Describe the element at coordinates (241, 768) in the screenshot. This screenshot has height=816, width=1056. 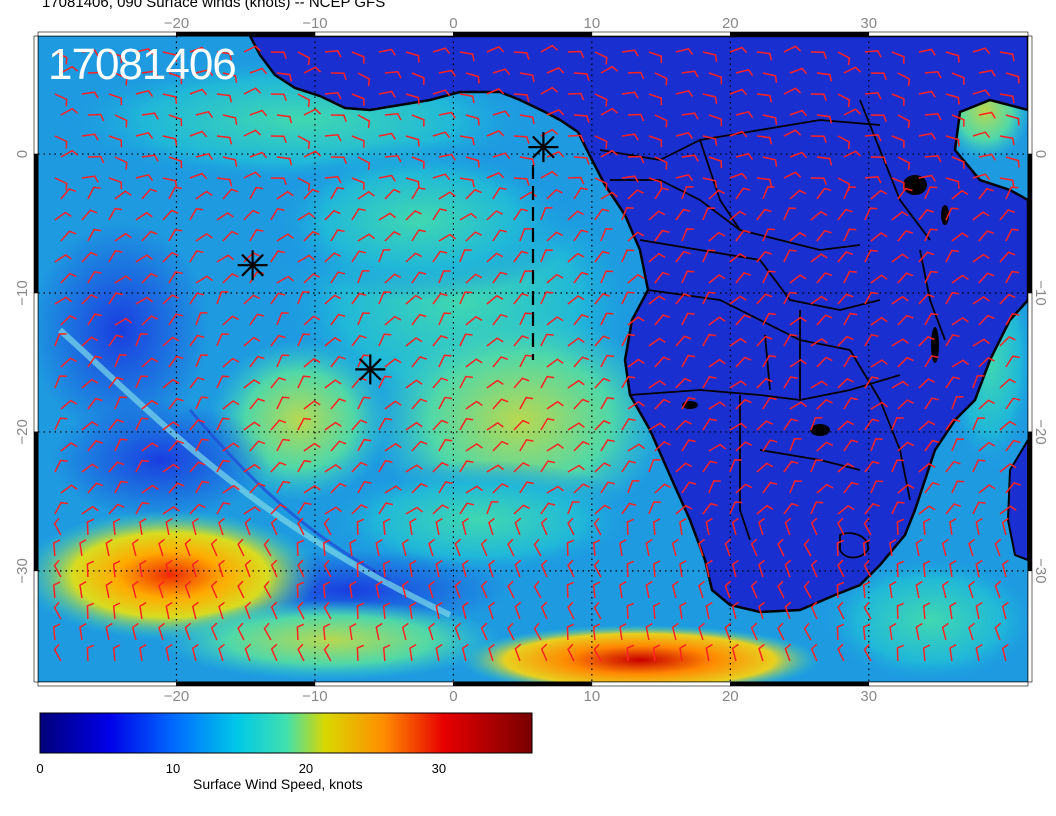
I see `colorbar-ticks: 0 10 20 30` at that location.